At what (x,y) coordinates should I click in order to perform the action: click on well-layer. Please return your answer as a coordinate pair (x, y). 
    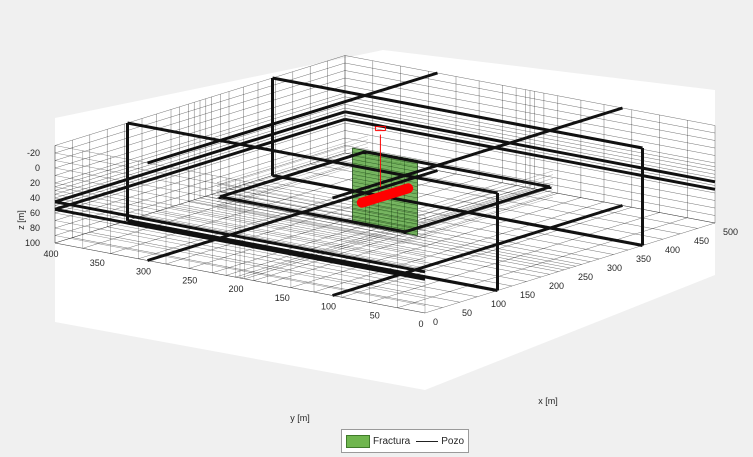
    Looking at the image, I should click on (385, 167).